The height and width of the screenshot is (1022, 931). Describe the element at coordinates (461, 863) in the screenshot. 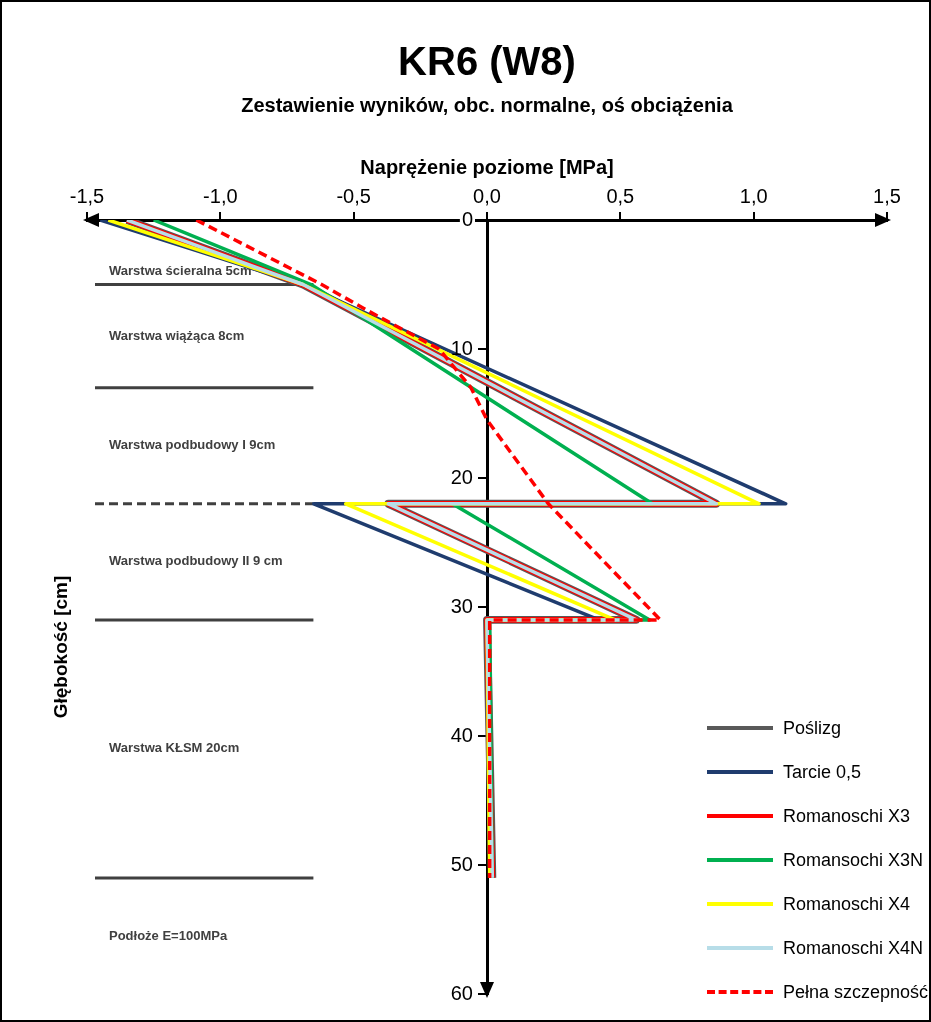

I see `y-tick-label: 50` at that location.